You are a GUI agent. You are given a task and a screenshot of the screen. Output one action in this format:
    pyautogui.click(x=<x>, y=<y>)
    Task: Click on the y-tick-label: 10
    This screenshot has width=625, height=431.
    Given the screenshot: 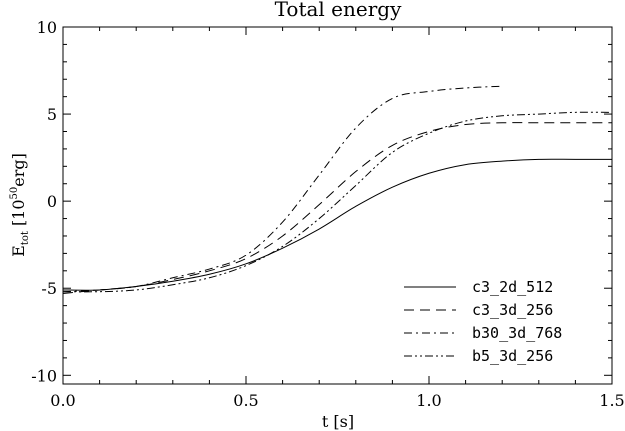 What is the action you would take?
    pyautogui.click(x=47, y=27)
    